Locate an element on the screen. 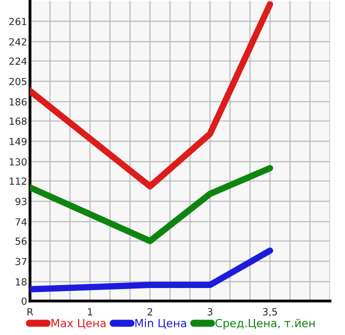  y-tick-label: 149 is located at coordinates (18, 142).